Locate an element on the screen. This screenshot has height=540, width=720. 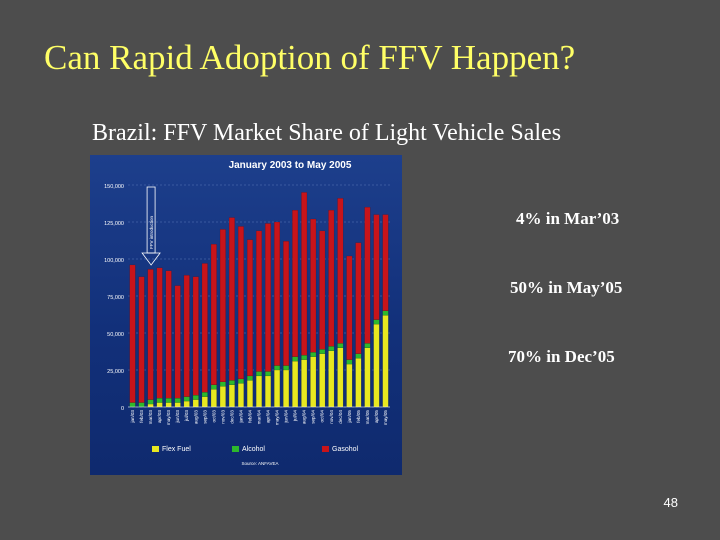
x-tick-label: dec/03 is located at coordinates (231, 417).